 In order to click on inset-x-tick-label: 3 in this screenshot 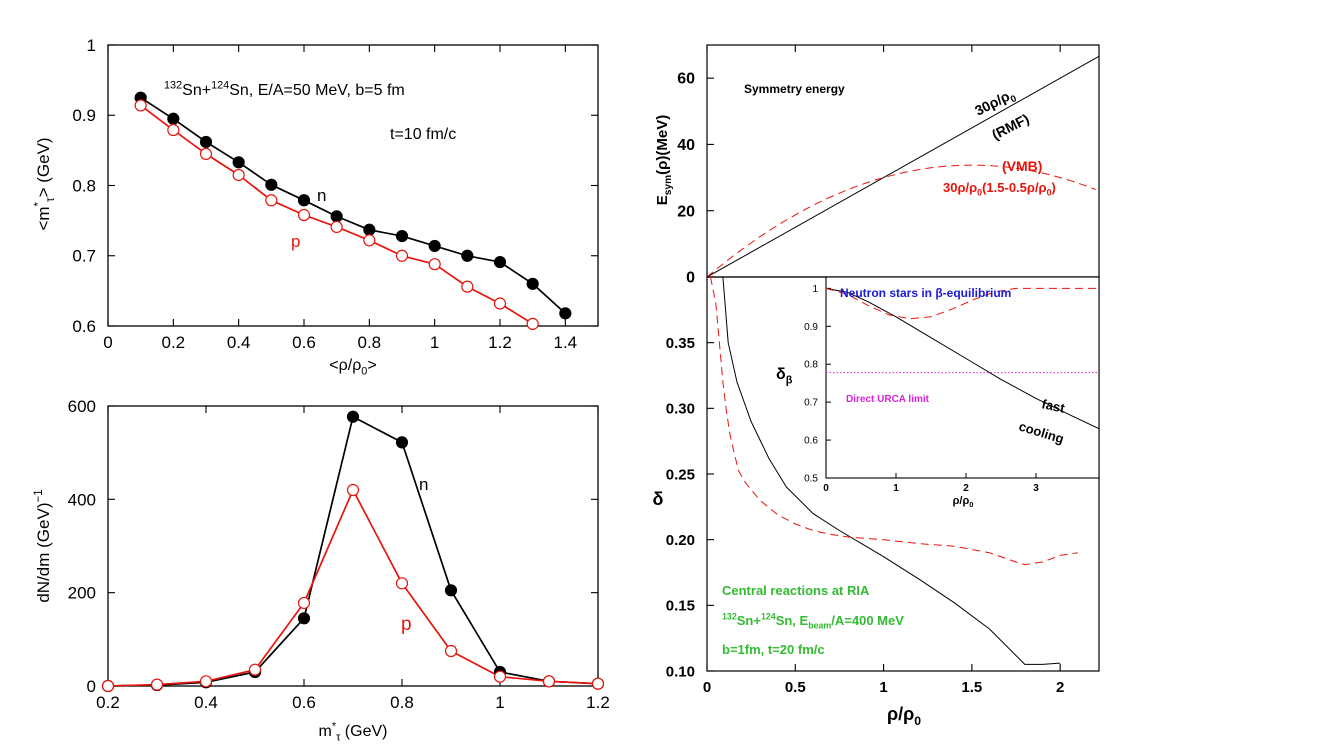, I will do `click(1036, 488)`.